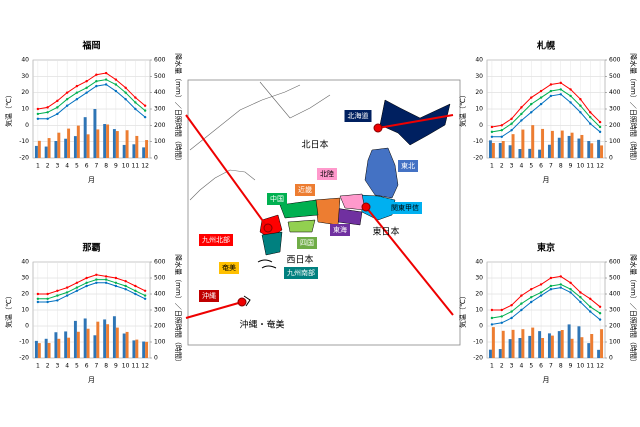 The image size is (640, 427). Describe the element at coordinates (38, 366) in the screenshot. I see `x-tick-label: 1` at that location.